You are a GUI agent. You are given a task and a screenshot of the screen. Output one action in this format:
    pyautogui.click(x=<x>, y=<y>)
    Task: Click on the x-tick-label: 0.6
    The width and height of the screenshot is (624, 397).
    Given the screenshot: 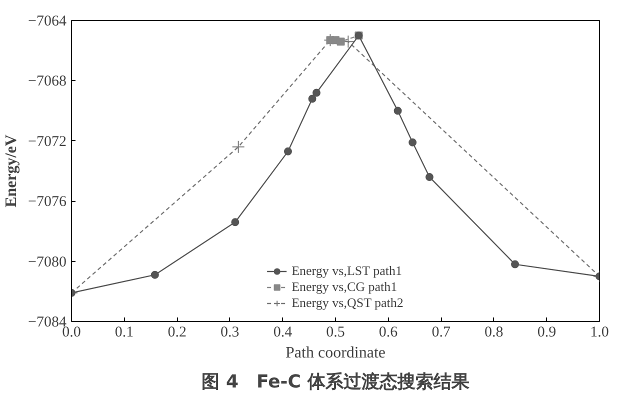 What is the action you would take?
    pyautogui.click(x=388, y=332)
    